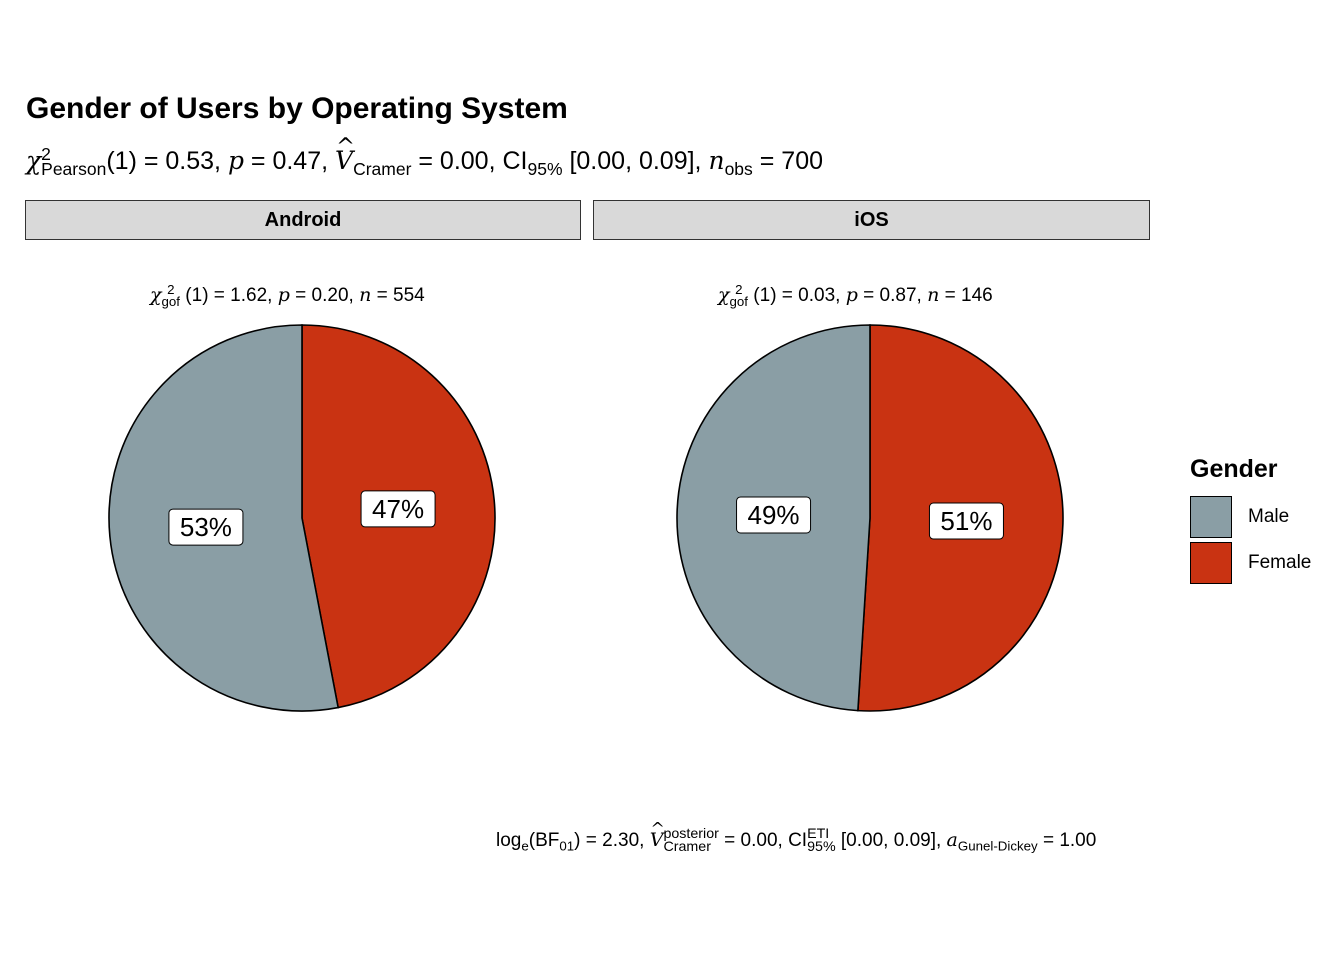 This screenshot has width=1344, height=960. Describe the element at coordinates (303, 220) in the screenshot. I see `facet-strip-android: Android` at that location.